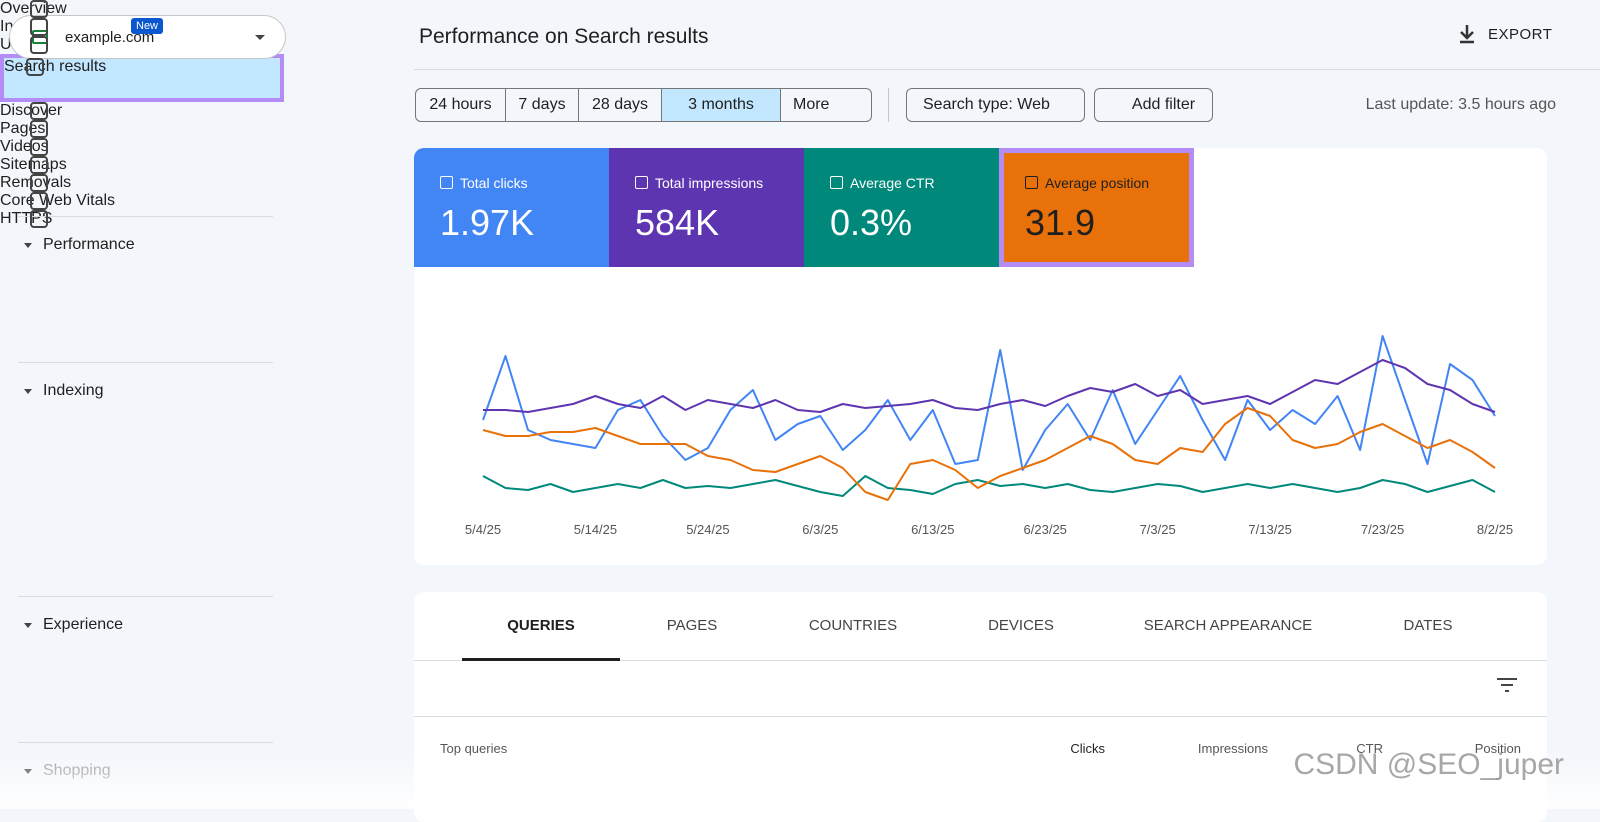 The width and height of the screenshot is (1600, 822). Describe the element at coordinates (800, 147) in the screenshot. I see `nav-item: Videos` at that location.